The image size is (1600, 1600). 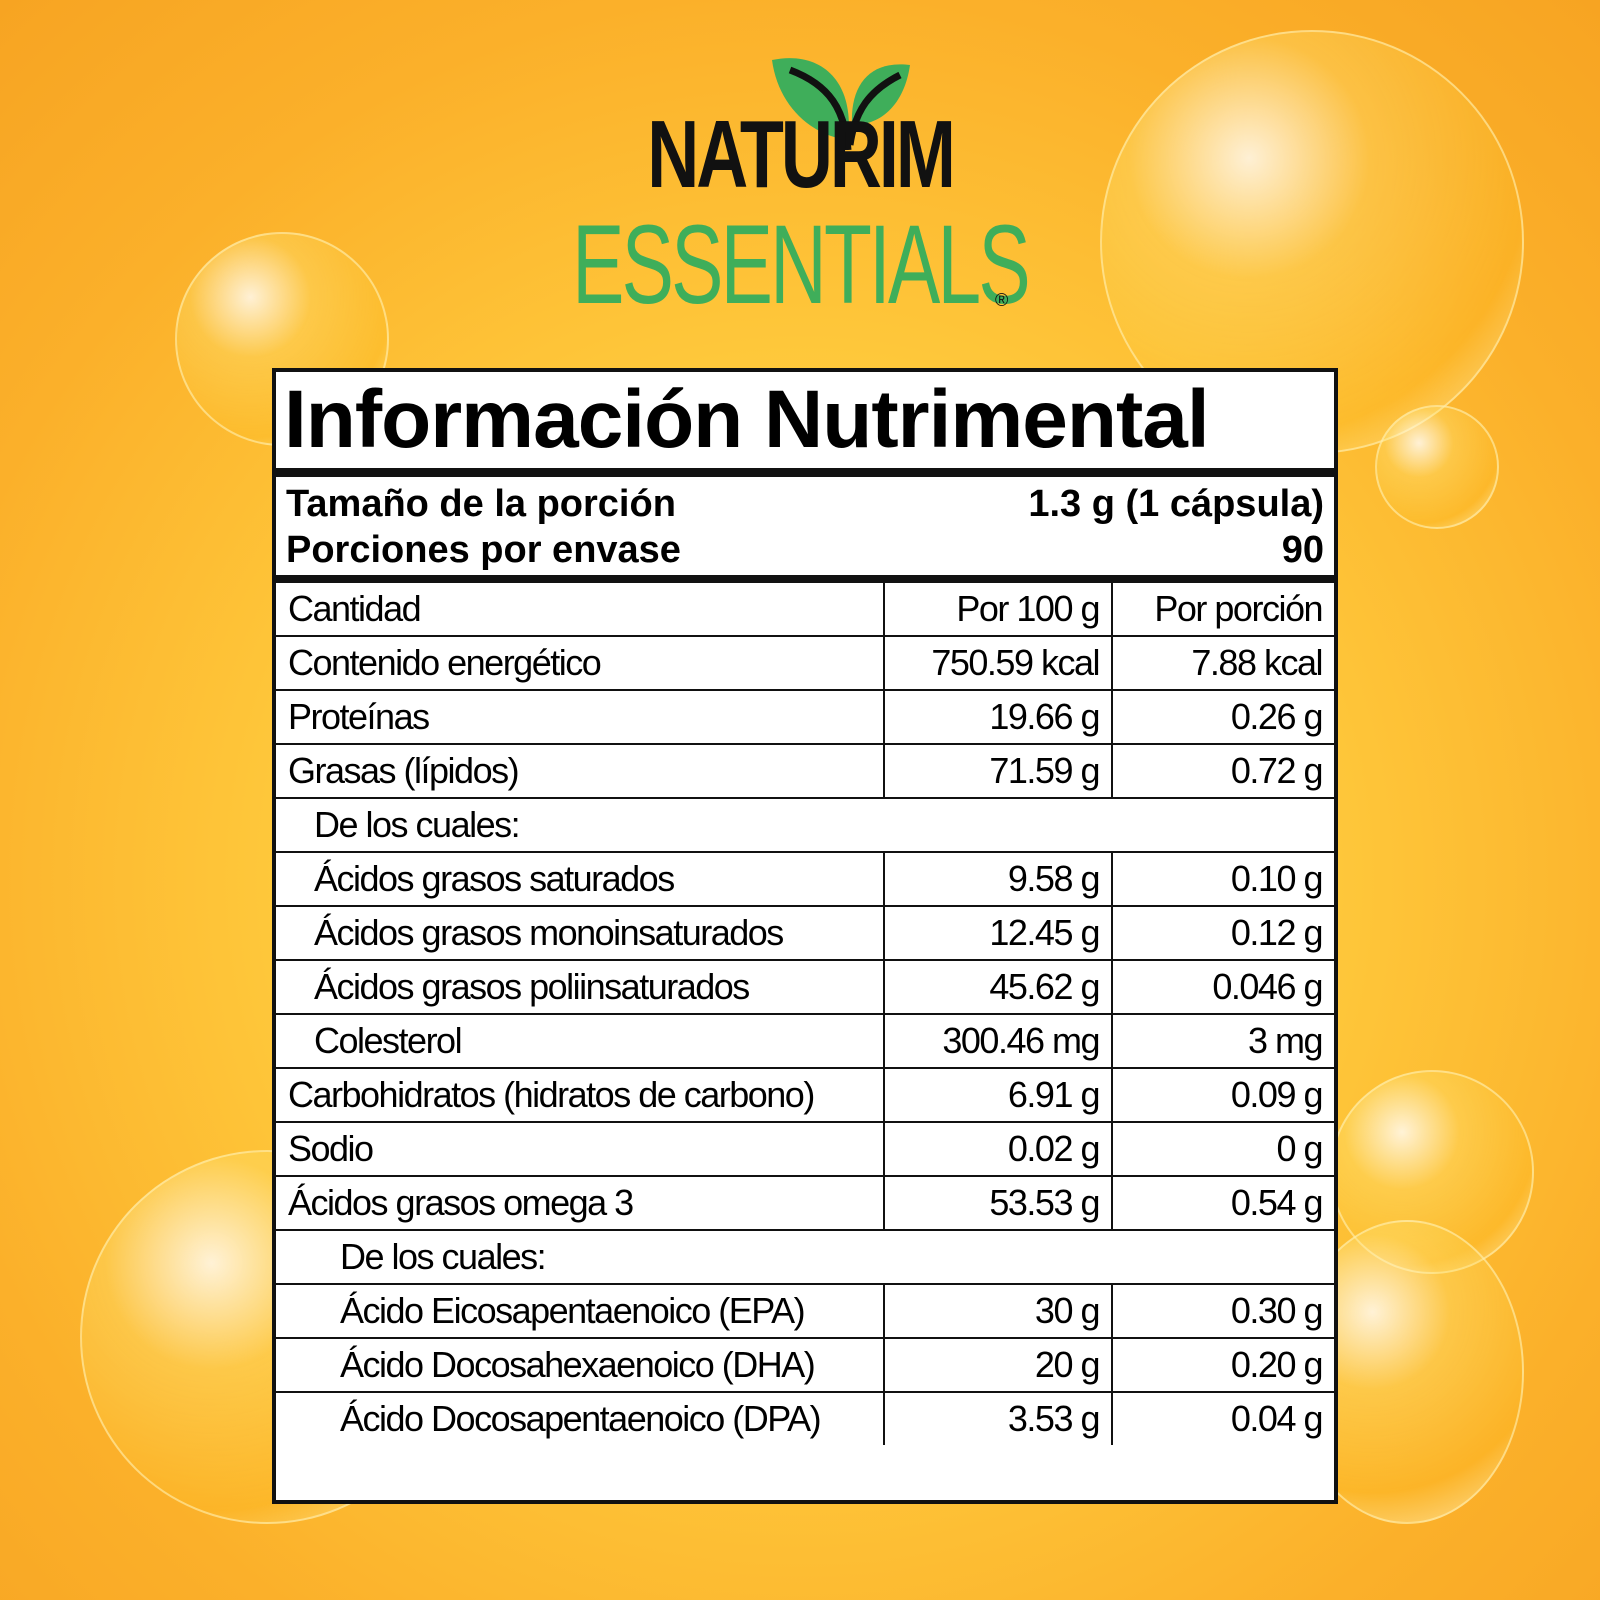 I want to click on nutrient-row: Contenido energético 750.59 kcal 7.88 kcal, so click(x=805, y=663).